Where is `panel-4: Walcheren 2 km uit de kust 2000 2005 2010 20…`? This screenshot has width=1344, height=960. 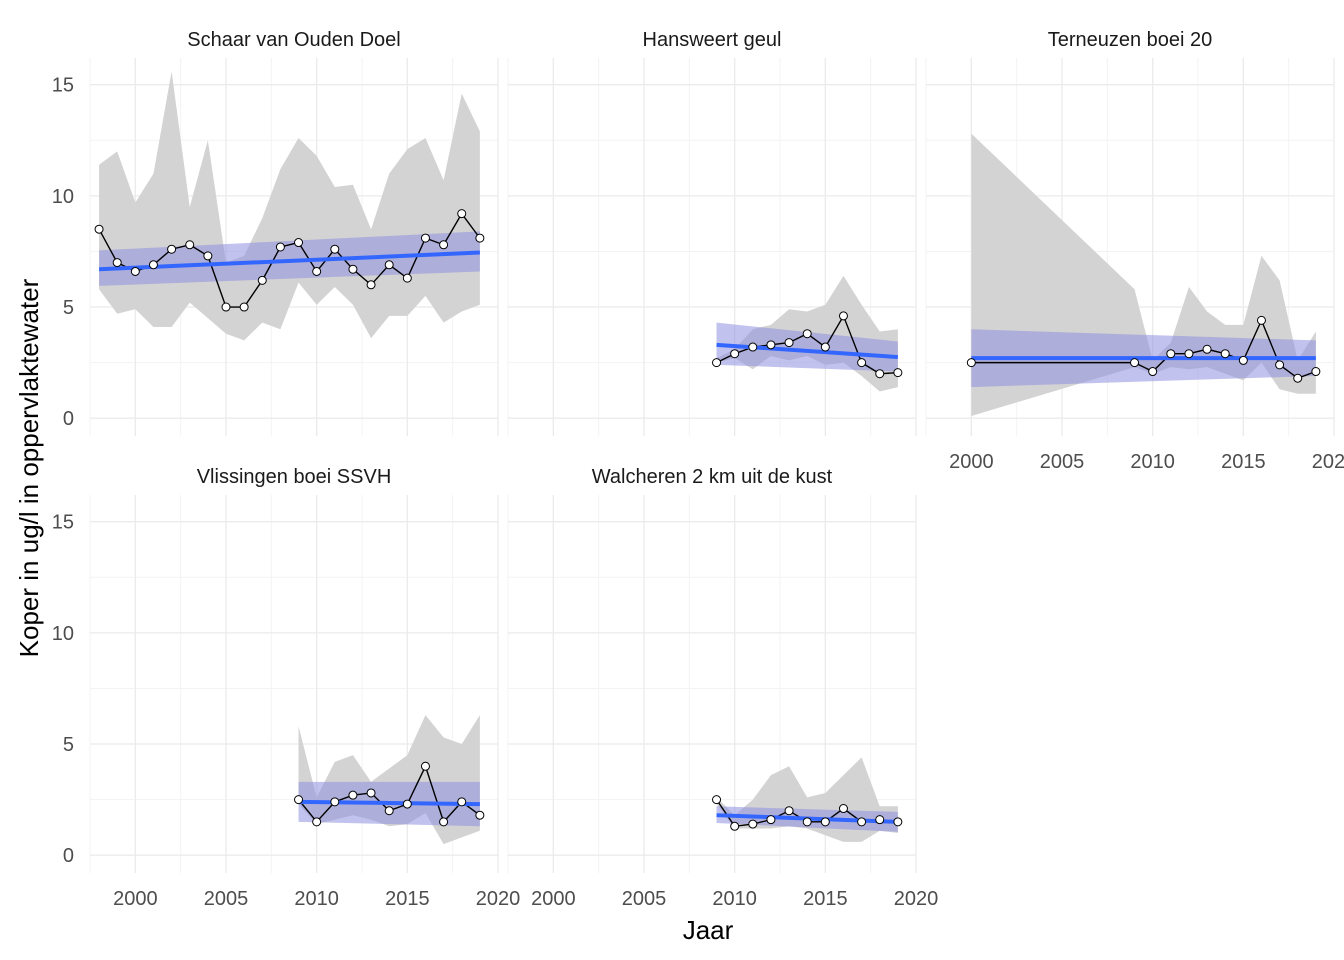 panel-4: Walcheren 2 km uit de kust 2000 2005 2010 20… is located at coordinates (723, 688).